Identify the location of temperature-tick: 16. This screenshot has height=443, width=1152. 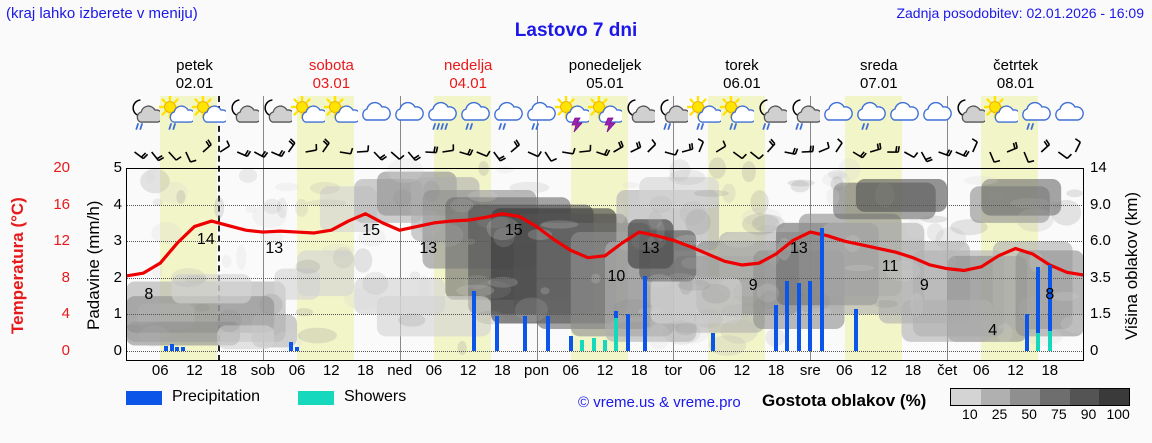
(61, 204).